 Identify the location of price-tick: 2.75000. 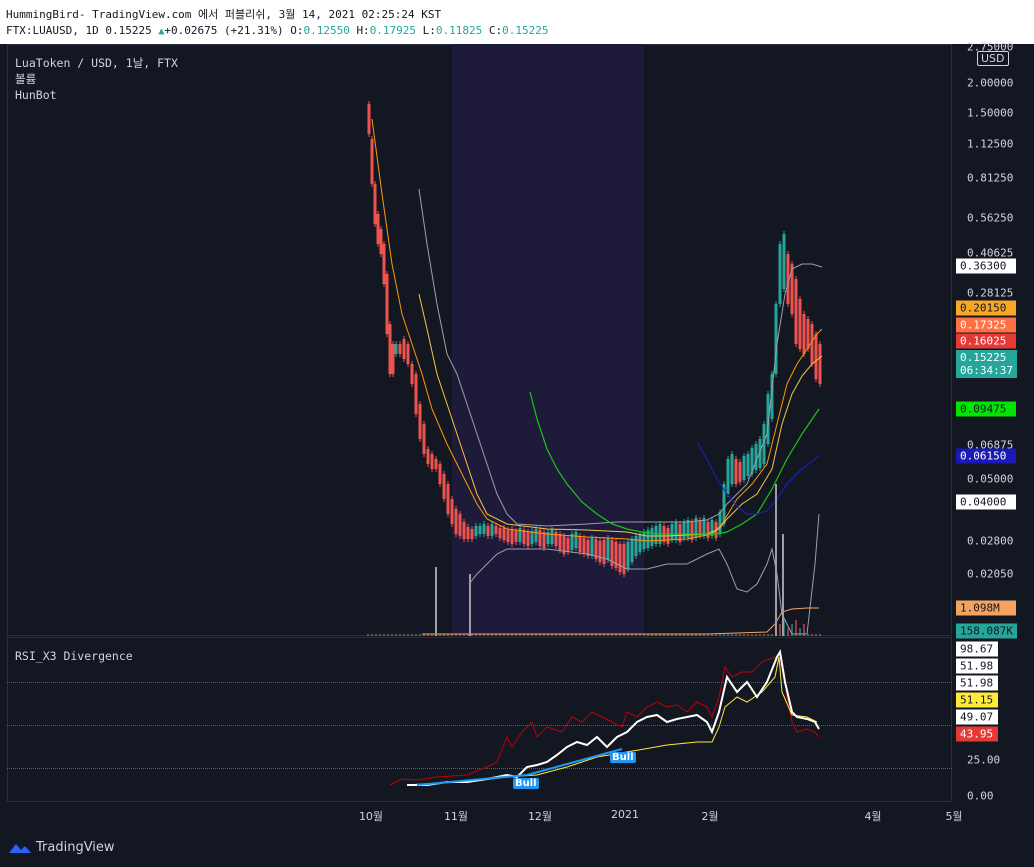
(990, 47).